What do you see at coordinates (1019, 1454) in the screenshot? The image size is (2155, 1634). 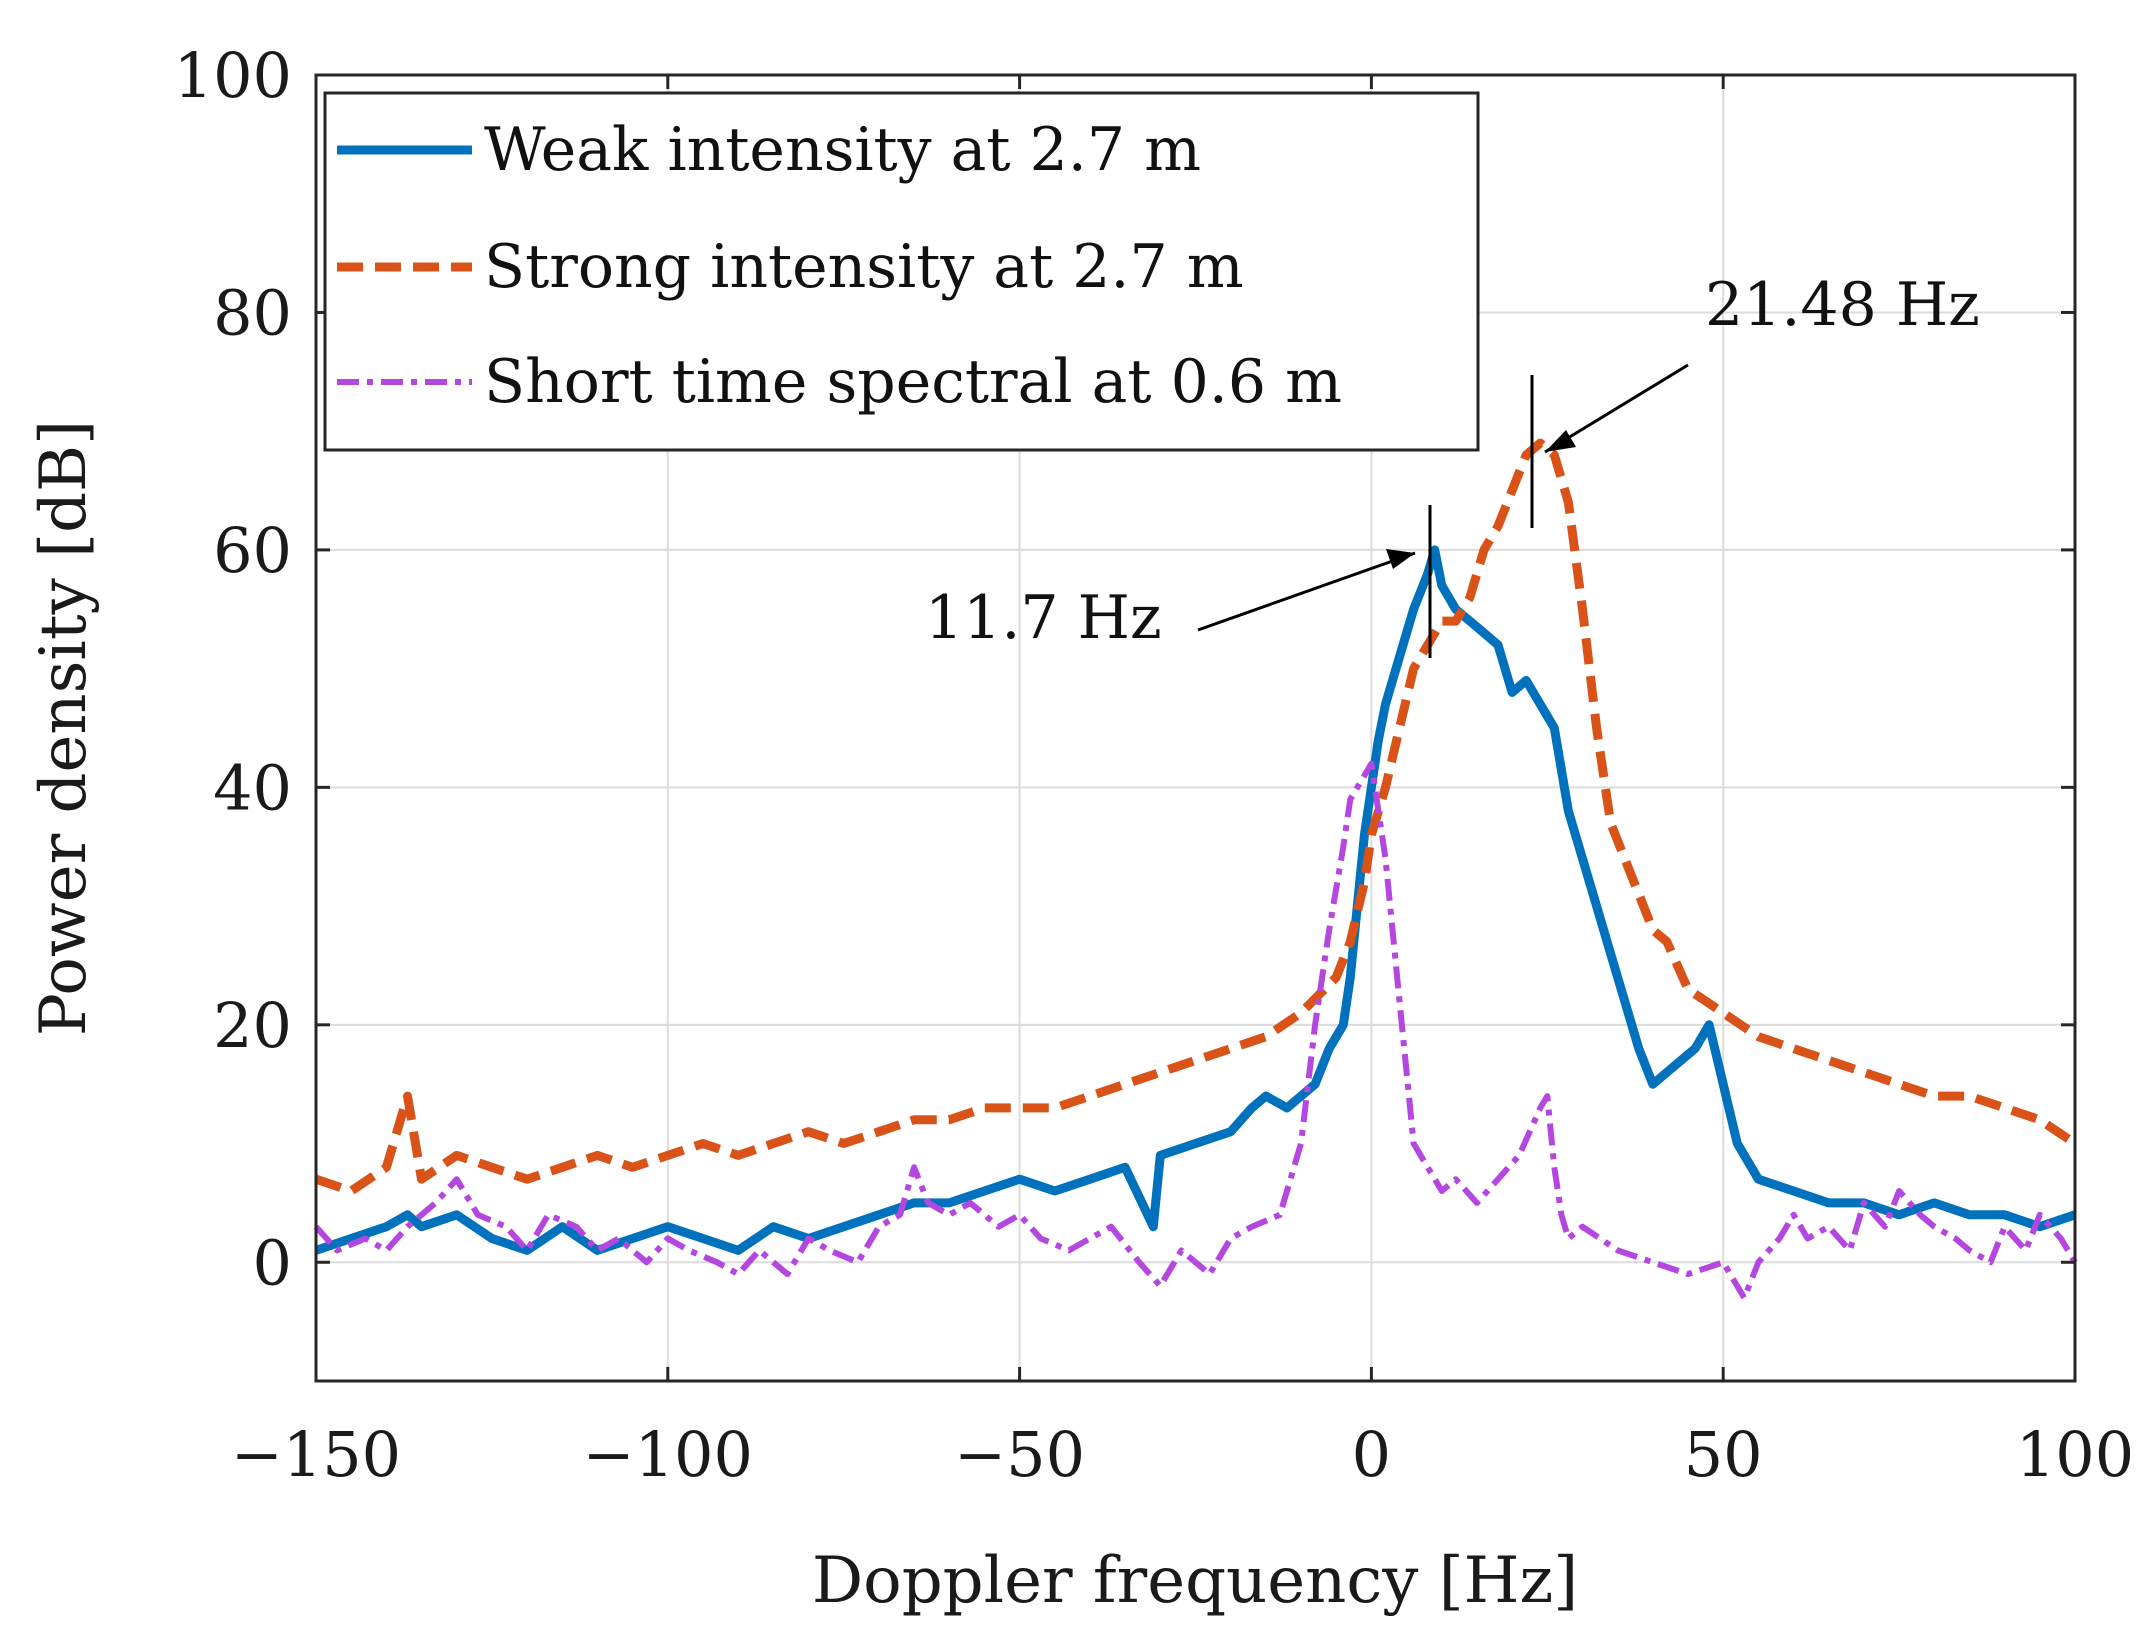 I see `x-tick-label: −50` at bounding box center [1019, 1454].